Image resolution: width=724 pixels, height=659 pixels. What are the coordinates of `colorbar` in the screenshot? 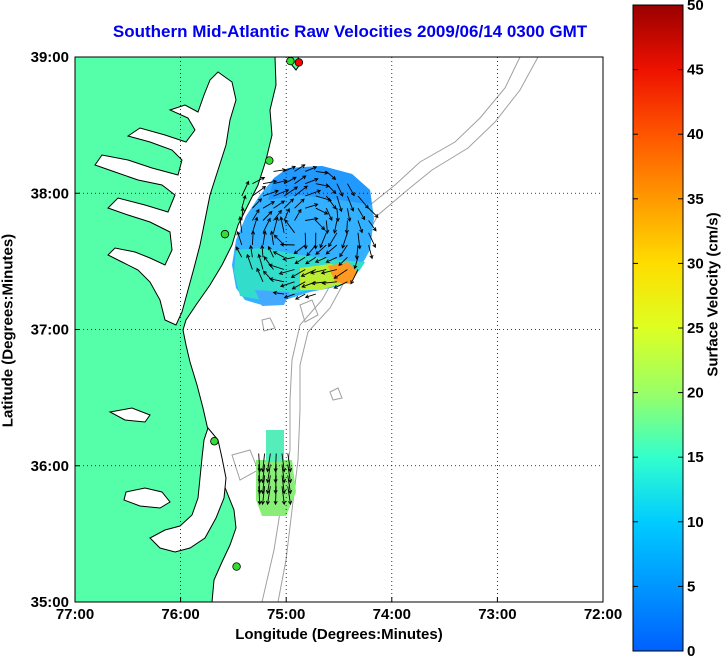 It's located at (658, 328).